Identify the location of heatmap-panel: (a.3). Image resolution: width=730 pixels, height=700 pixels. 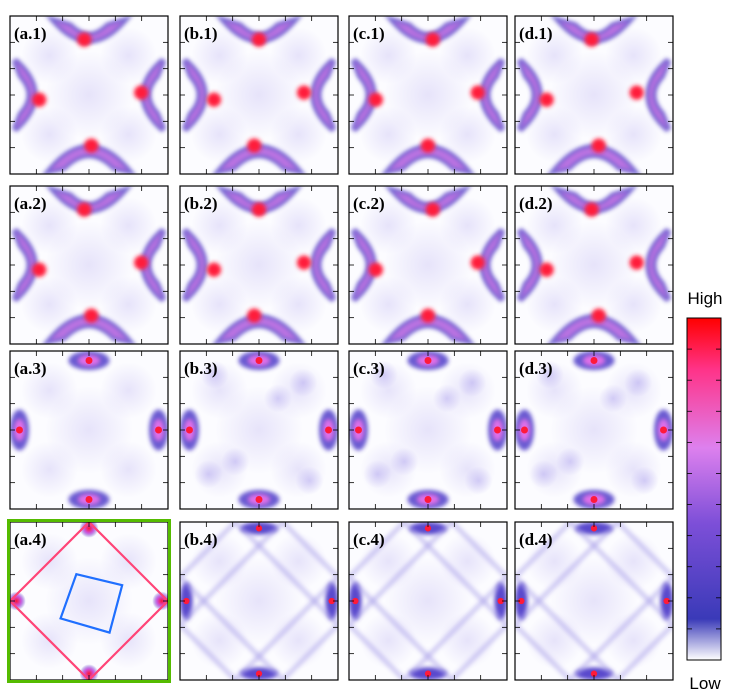
(89, 430).